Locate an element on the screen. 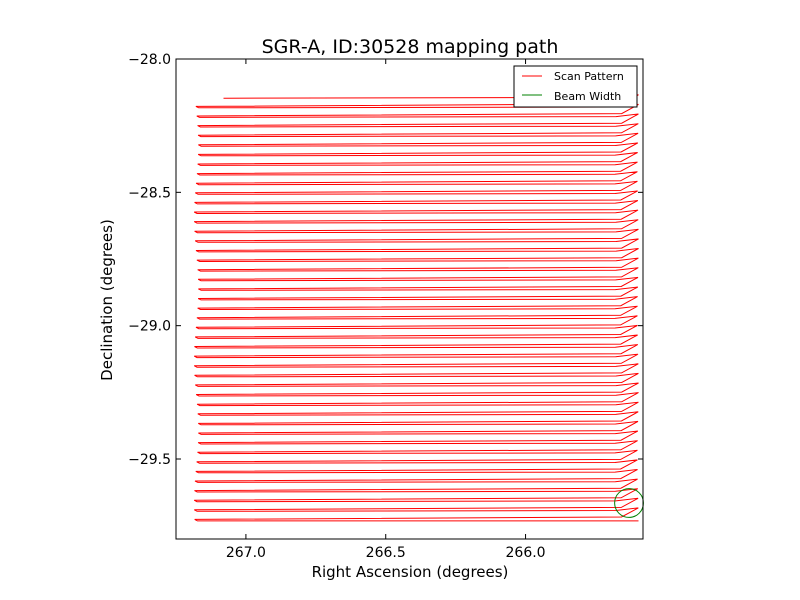 This screenshot has height=600, width=800. legend-label-beam-width: Beam Width is located at coordinates (587, 96).